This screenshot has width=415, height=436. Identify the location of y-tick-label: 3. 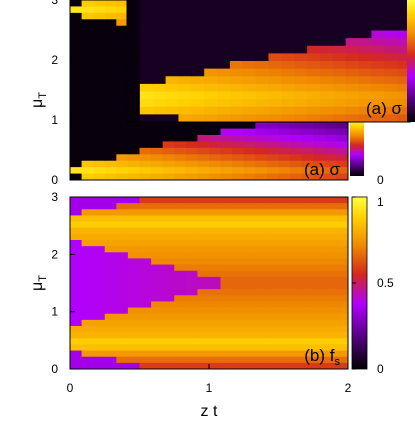
(54, 197).